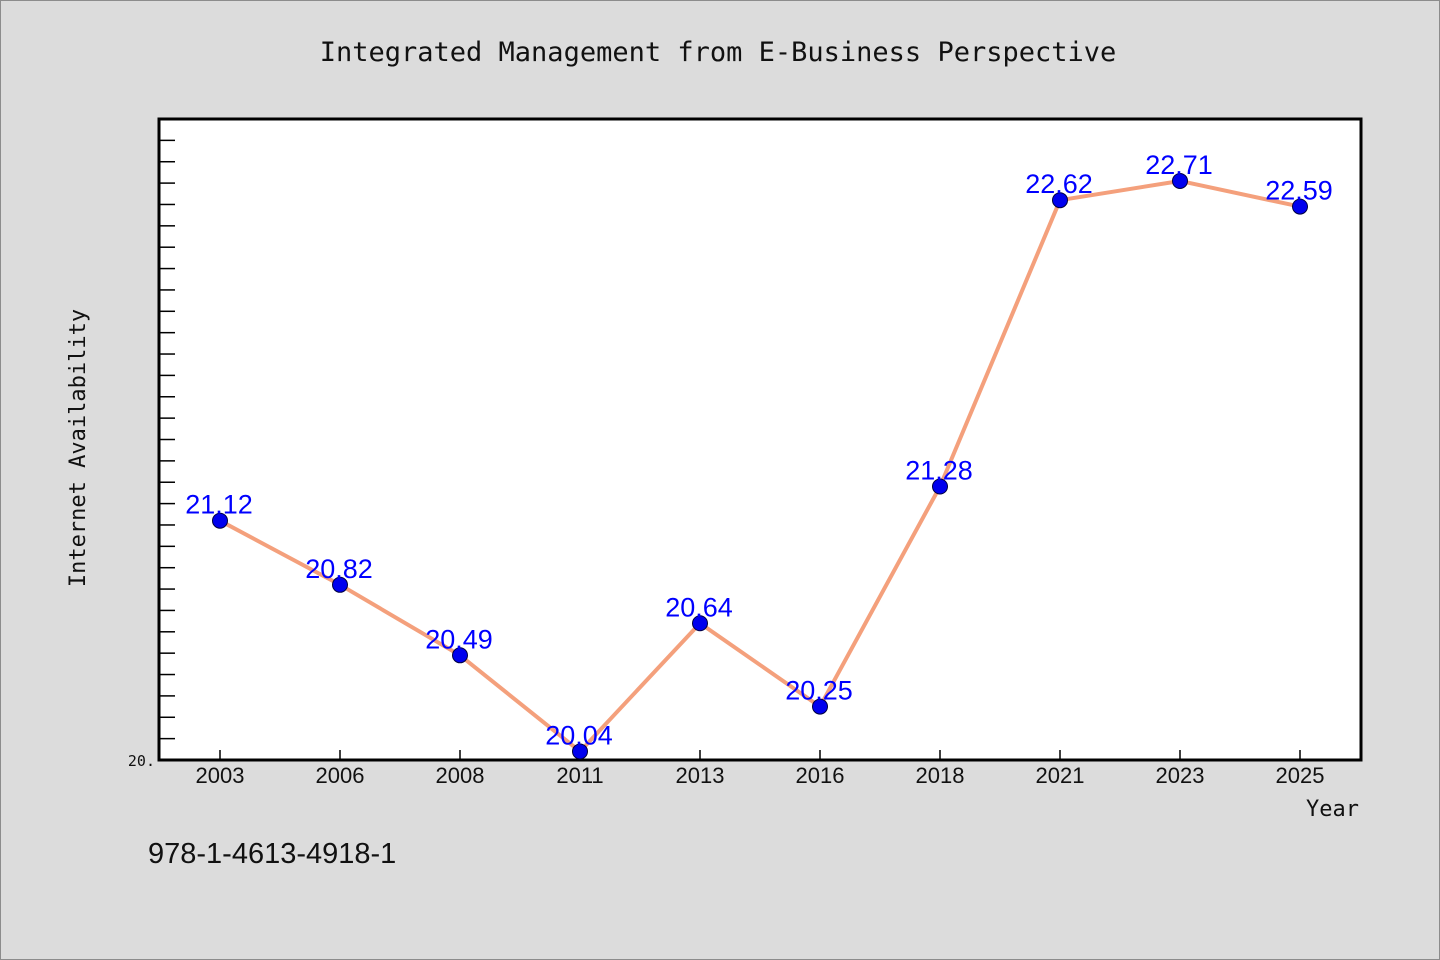 This screenshot has height=960, width=1440. What do you see at coordinates (1299, 191) in the screenshot?
I see `data-label: 22.59` at bounding box center [1299, 191].